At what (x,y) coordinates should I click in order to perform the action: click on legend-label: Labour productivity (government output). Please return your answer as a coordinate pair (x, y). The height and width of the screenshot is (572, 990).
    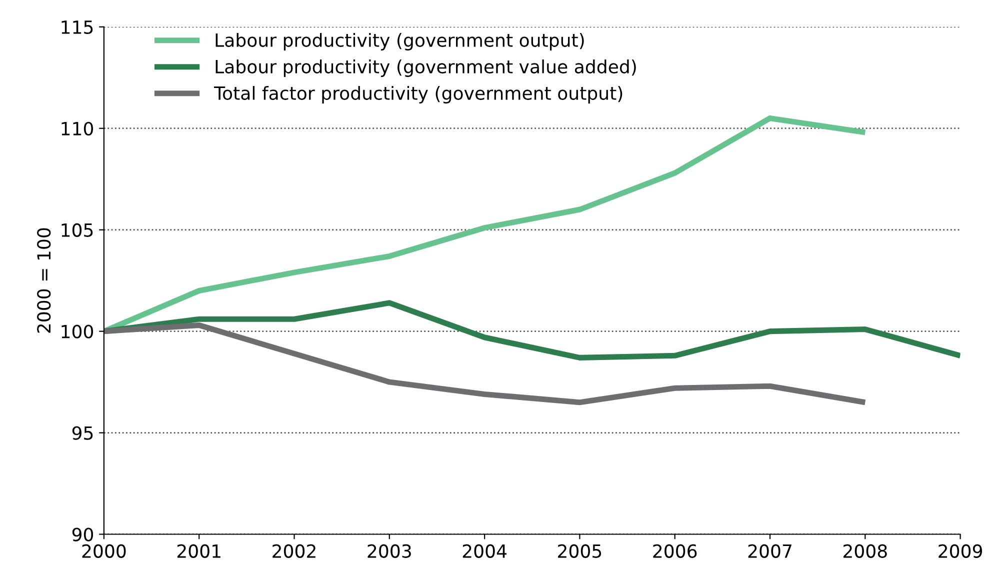
    Looking at the image, I should click on (400, 41).